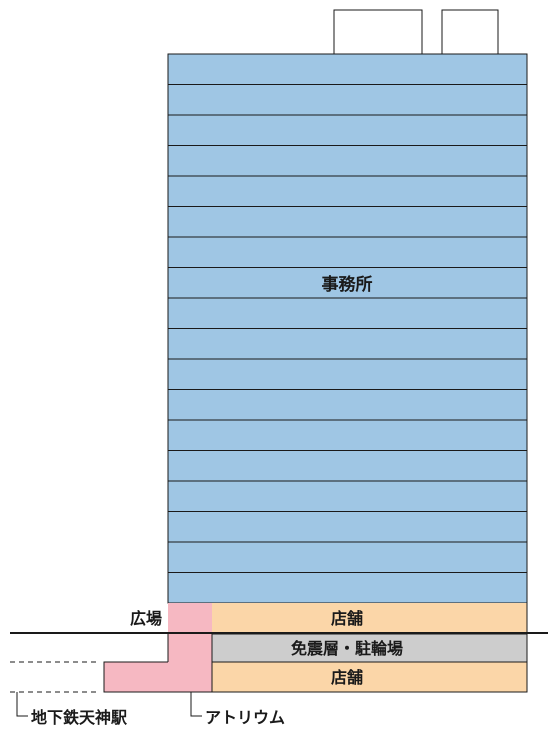 The height and width of the screenshot is (731, 554). What do you see at coordinates (369, 618) in the screenshot?
I see `retail-upper-block` at bounding box center [369, 618].